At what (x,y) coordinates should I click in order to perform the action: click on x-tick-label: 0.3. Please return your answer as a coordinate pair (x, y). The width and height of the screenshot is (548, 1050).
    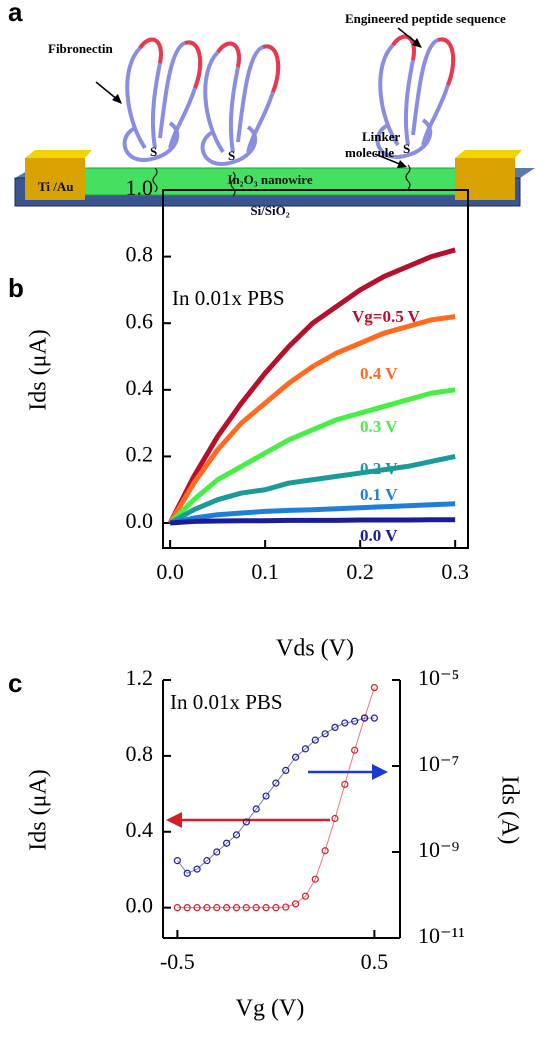
    Looking at the image, I should click on (455, 571).